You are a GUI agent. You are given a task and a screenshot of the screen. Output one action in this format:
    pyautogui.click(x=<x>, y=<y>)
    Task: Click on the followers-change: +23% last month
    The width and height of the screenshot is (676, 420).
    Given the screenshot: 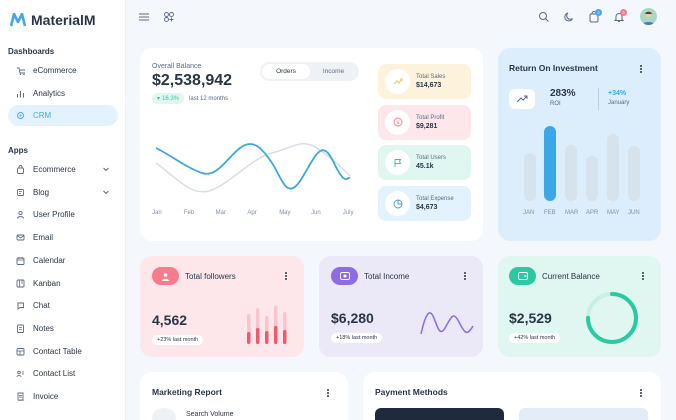 What is the action you would take?
    pyautogui.click(x=178, y=340)
    